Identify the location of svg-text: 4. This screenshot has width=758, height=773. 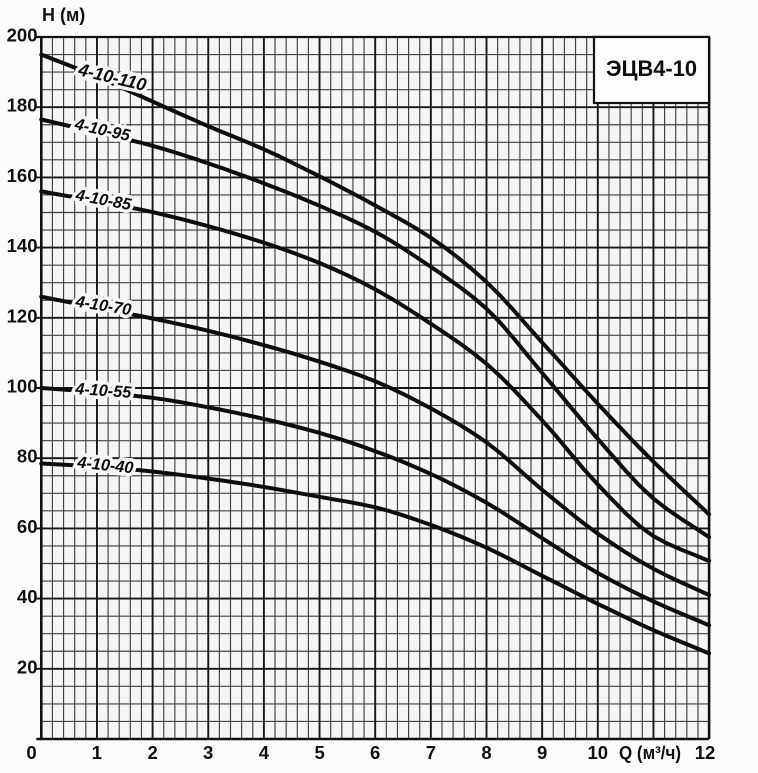
(264, 752).